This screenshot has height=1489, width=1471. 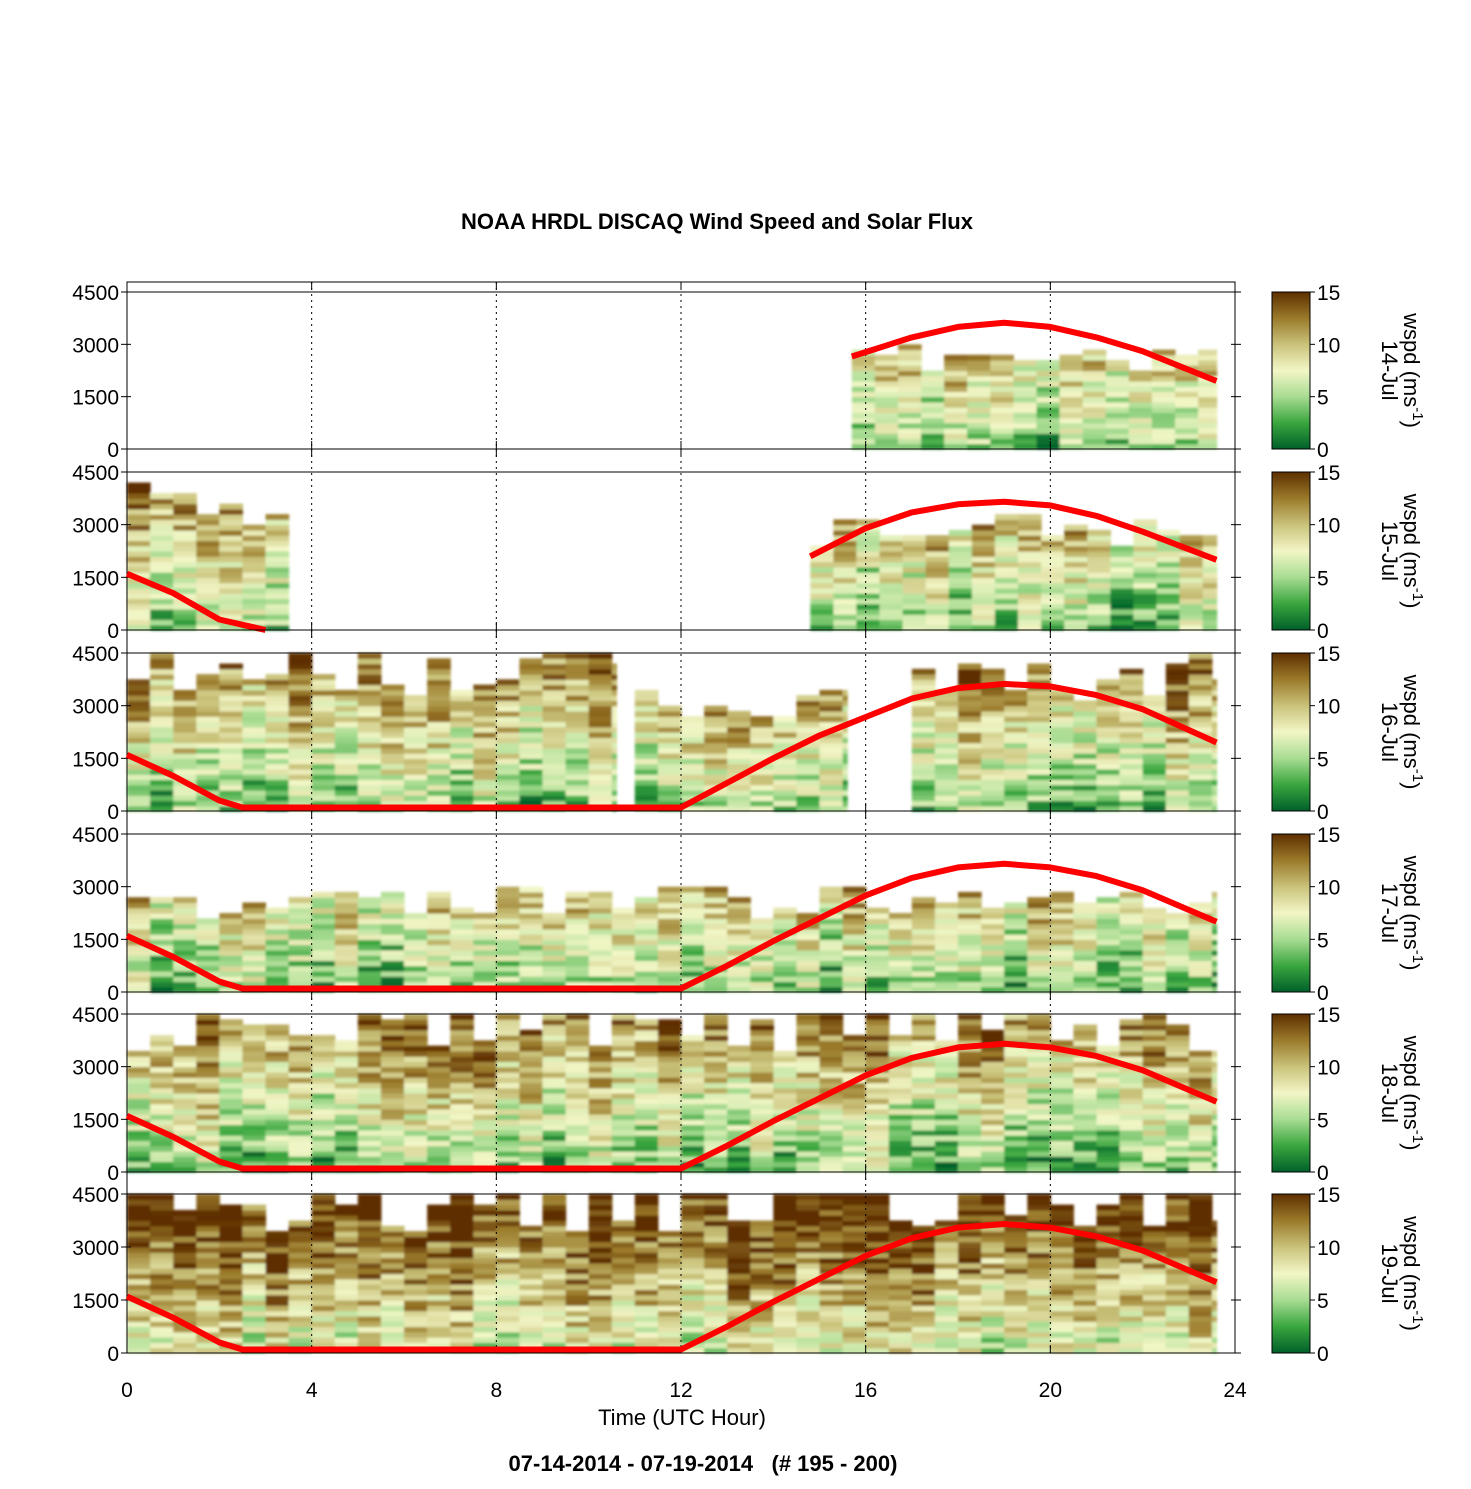 What do you see at coordinates (672, 939) in the screenshot?
I see `wind-speed-heatmap` at bounding box center [672, 939].